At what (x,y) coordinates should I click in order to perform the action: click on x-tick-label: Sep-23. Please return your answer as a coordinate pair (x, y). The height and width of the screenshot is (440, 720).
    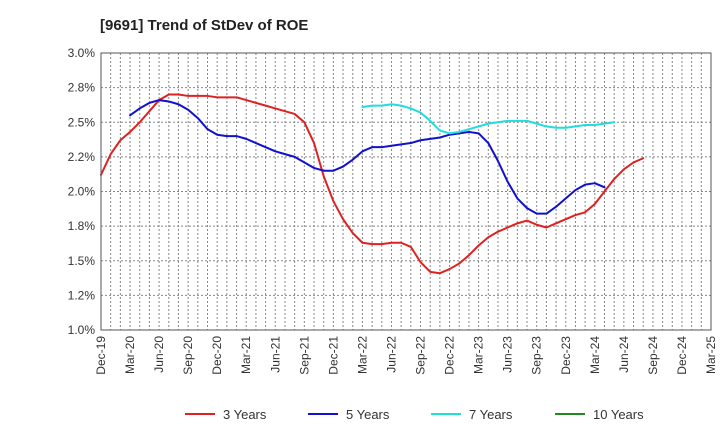
    Looking at the image, I should click on (537, 355).